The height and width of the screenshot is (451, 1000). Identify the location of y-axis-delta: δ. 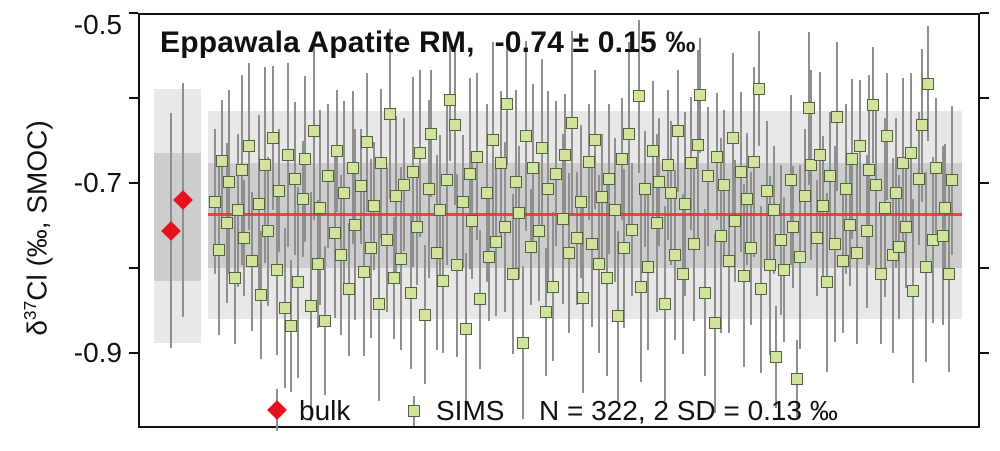
(37, 328).